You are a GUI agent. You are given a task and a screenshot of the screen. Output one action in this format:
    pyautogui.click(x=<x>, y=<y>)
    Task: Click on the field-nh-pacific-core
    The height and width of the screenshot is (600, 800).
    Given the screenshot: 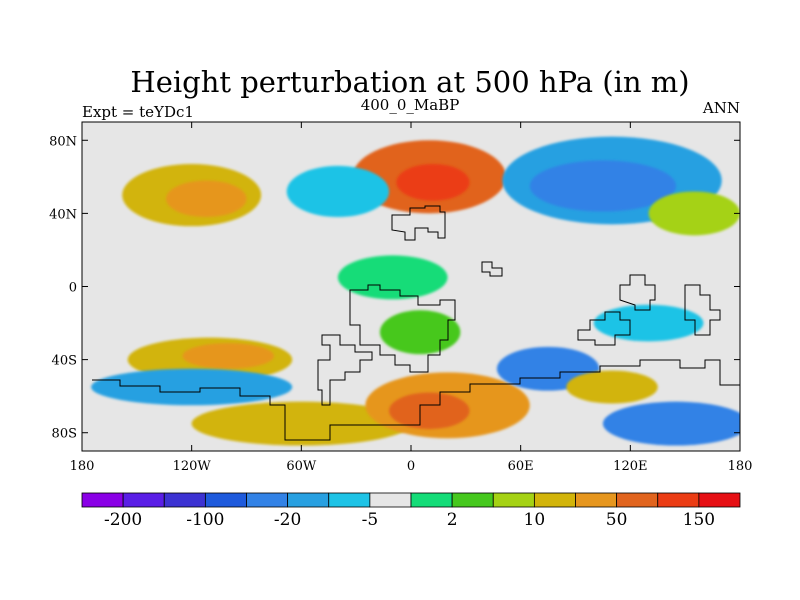 What is the action you would take?
    pyautogui.click(x=206, y=199)
    